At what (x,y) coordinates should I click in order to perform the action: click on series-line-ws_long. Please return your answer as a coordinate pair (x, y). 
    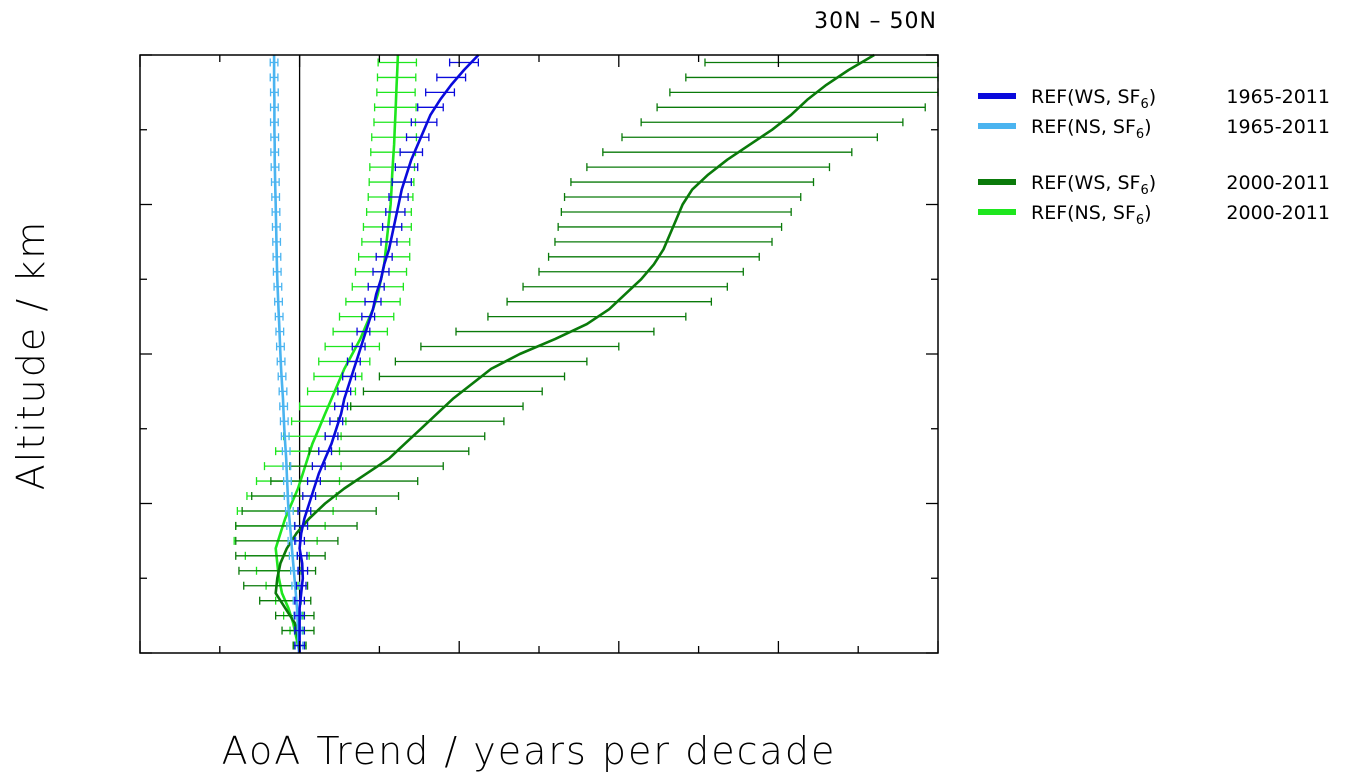
    Looking at the image, I should click on (389, 353).